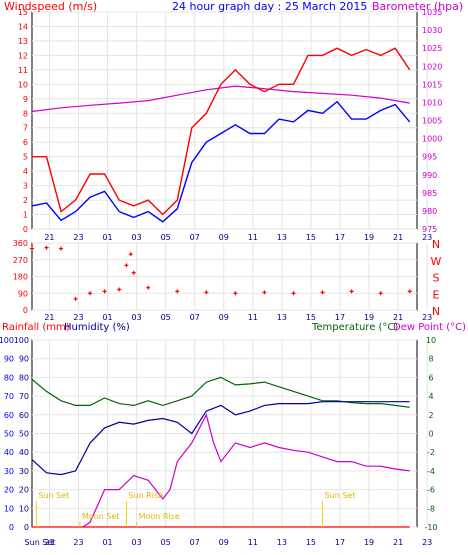  What do you see at coordinates (369, 237) in the screenshot?
I see `wind-x-tick: 19` at bounding box center [369, 237].